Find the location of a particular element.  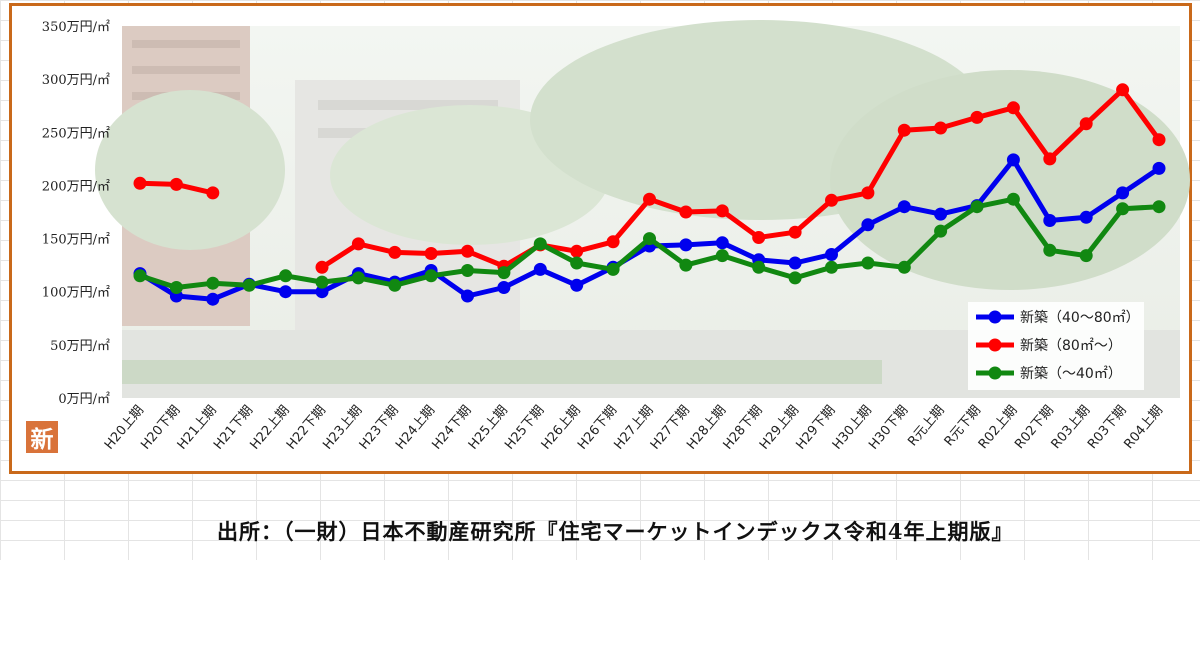

legend-label: 新築（80㎡～） is located at coordinates (1071, 346).